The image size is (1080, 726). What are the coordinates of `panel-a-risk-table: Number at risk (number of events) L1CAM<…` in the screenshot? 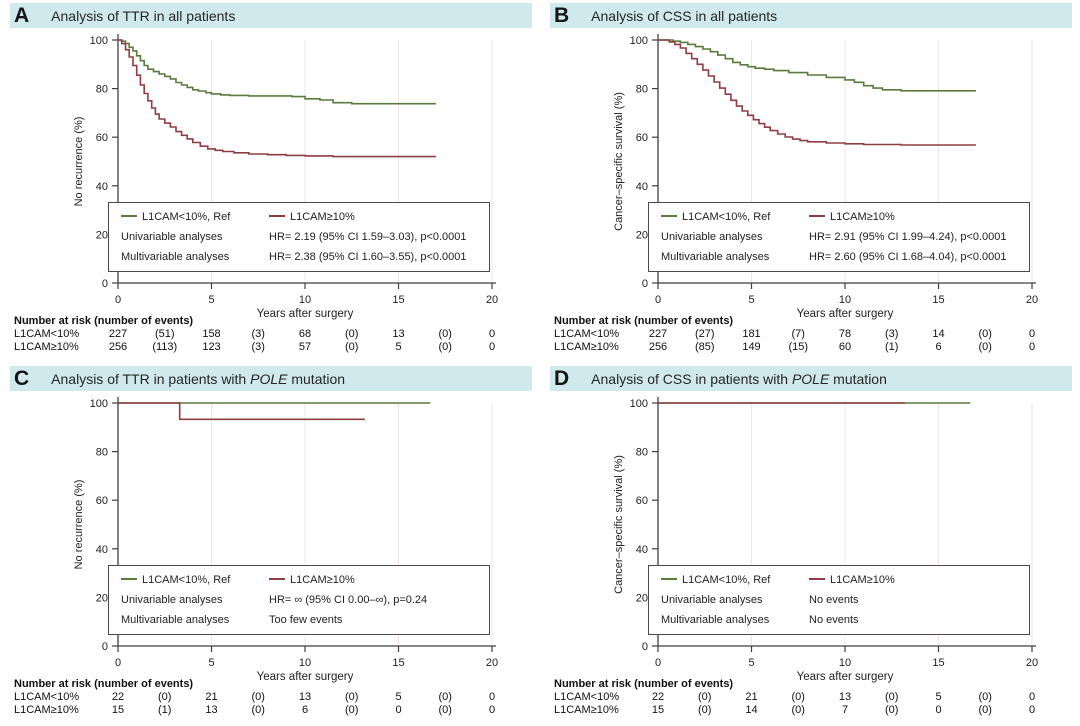 It's located at (270, 334).